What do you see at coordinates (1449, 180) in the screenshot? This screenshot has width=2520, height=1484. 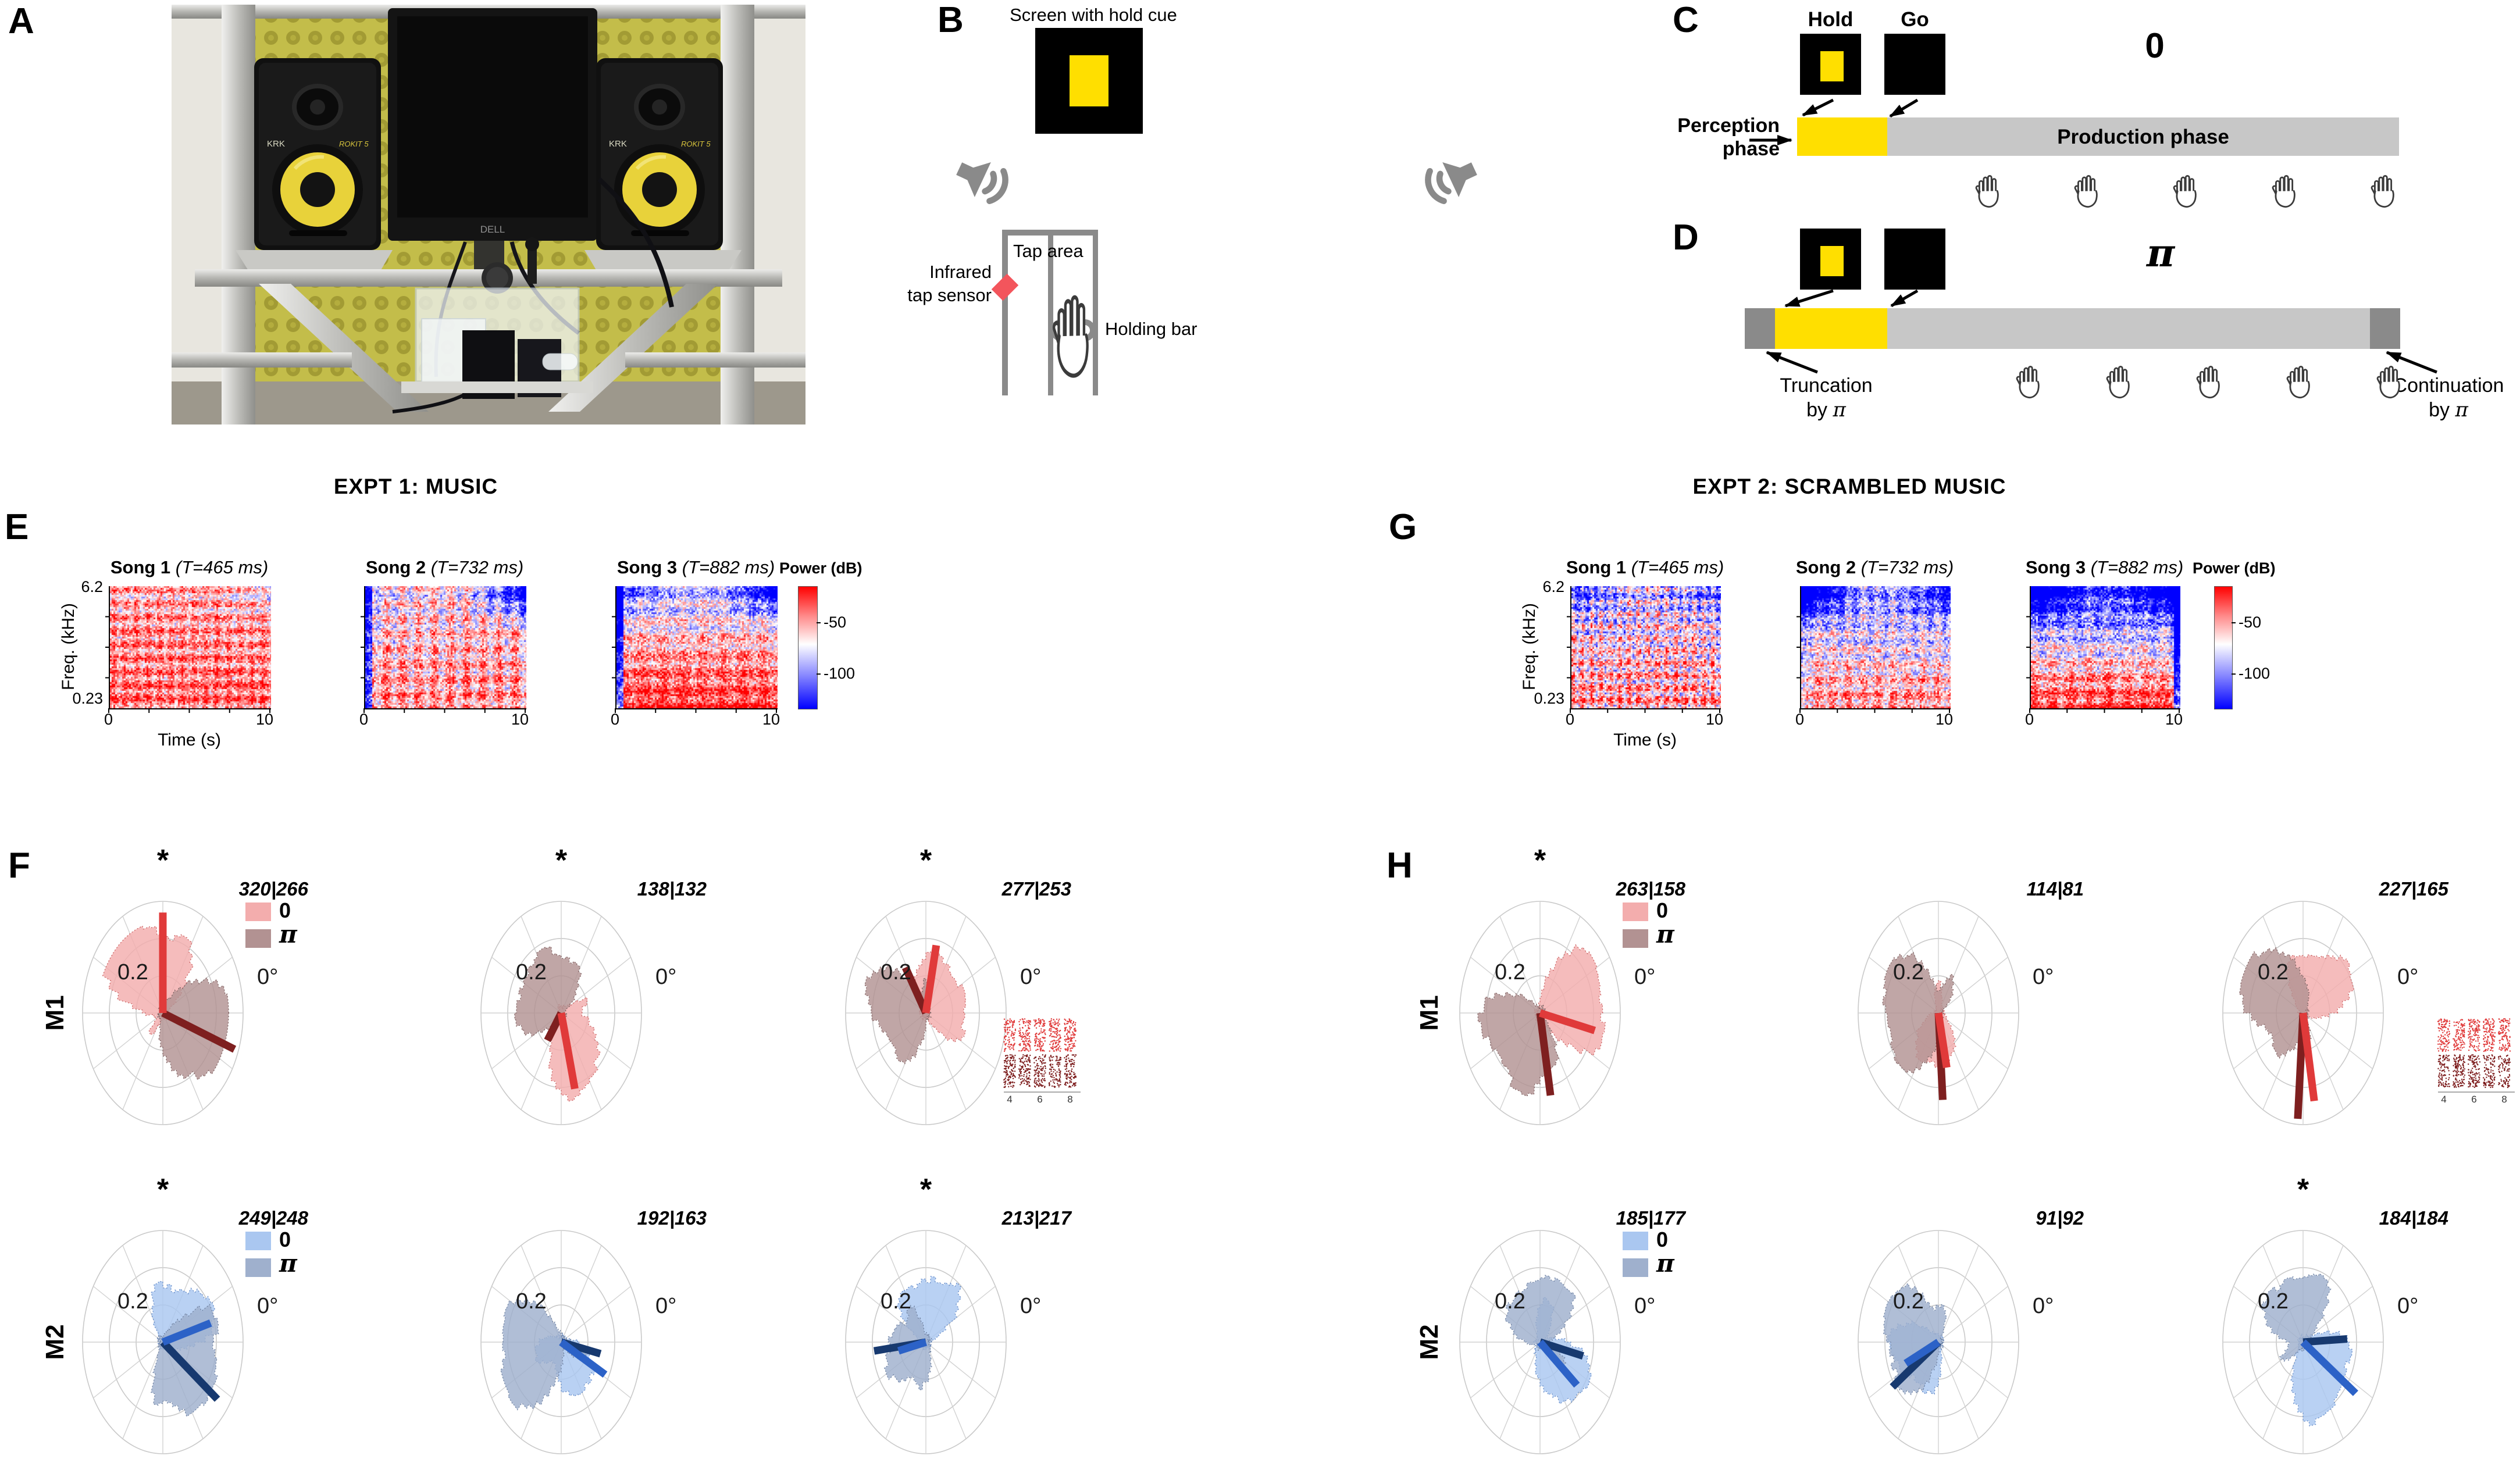 I see `speaker-icon-right` at bounding box center [1449, 180].